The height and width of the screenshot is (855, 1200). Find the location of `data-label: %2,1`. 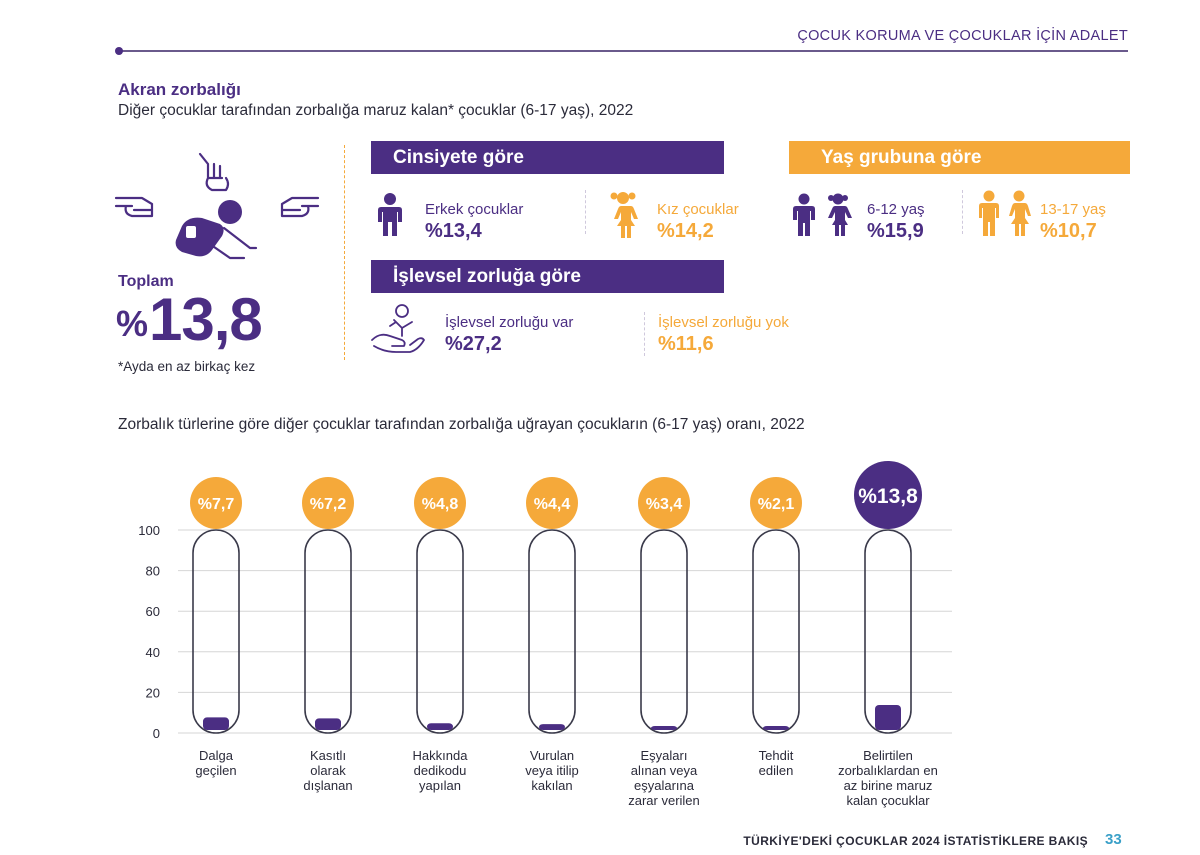

data-label: %2,1 is located at coordinates (776, 504).